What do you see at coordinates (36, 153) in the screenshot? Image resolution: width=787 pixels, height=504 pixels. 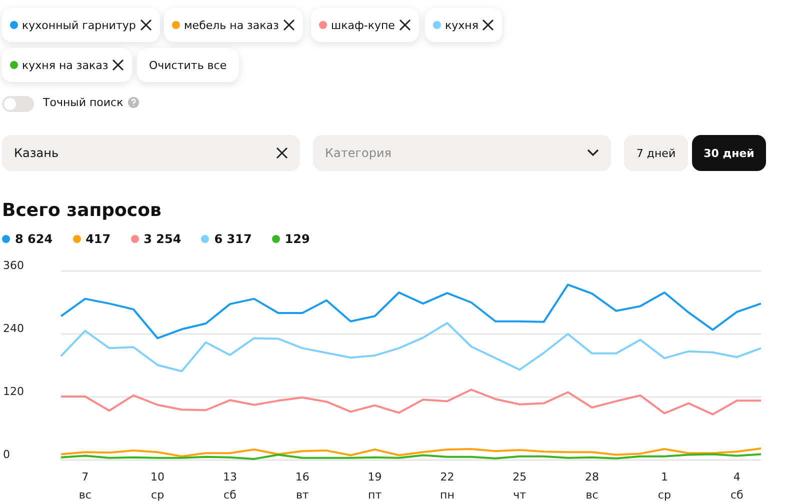 I see `text: Казань` at bounding box center [36, 153].